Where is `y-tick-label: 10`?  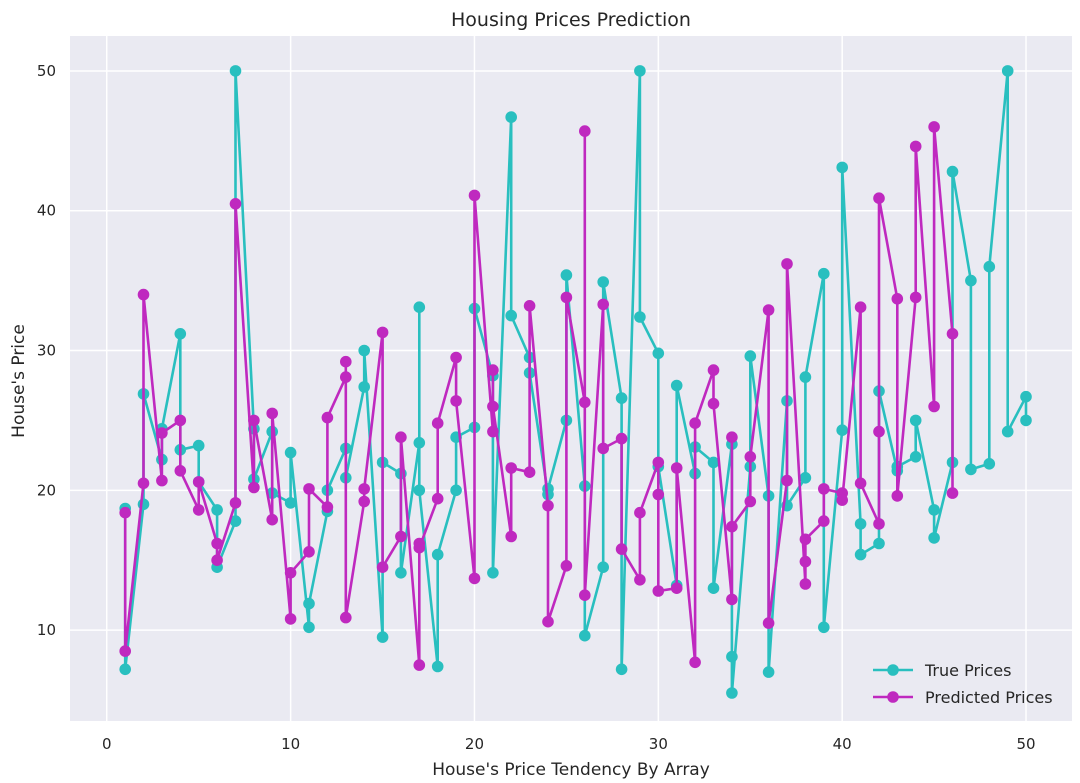
y-tick-label: 10 is located at coordinates (46, 630).